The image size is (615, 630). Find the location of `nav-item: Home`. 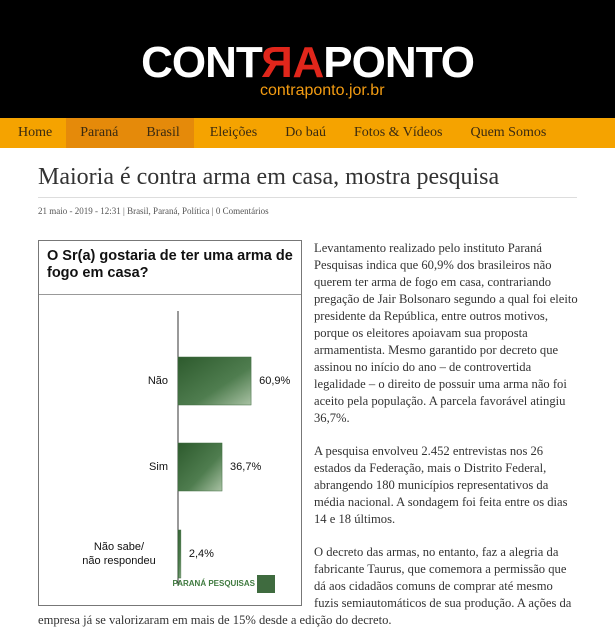

nav-item: Home is located at coordinates (35, 132).